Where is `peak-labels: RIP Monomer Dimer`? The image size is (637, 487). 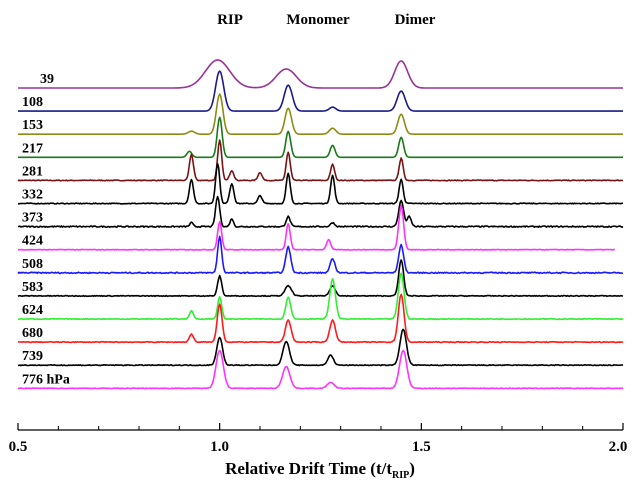
peak-labels: RIP Monomer Dimer is located at coordinates (326, 20).